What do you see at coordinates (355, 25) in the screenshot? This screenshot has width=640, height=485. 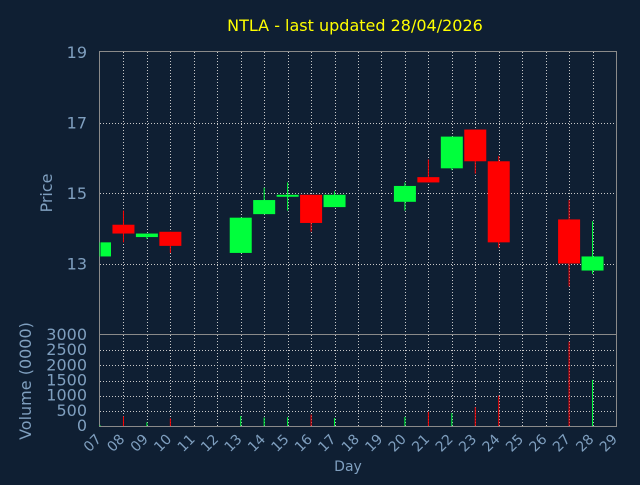 I see `chart-title: NTLA - last updated 28/04/2026` at bounding box center [355, 25].